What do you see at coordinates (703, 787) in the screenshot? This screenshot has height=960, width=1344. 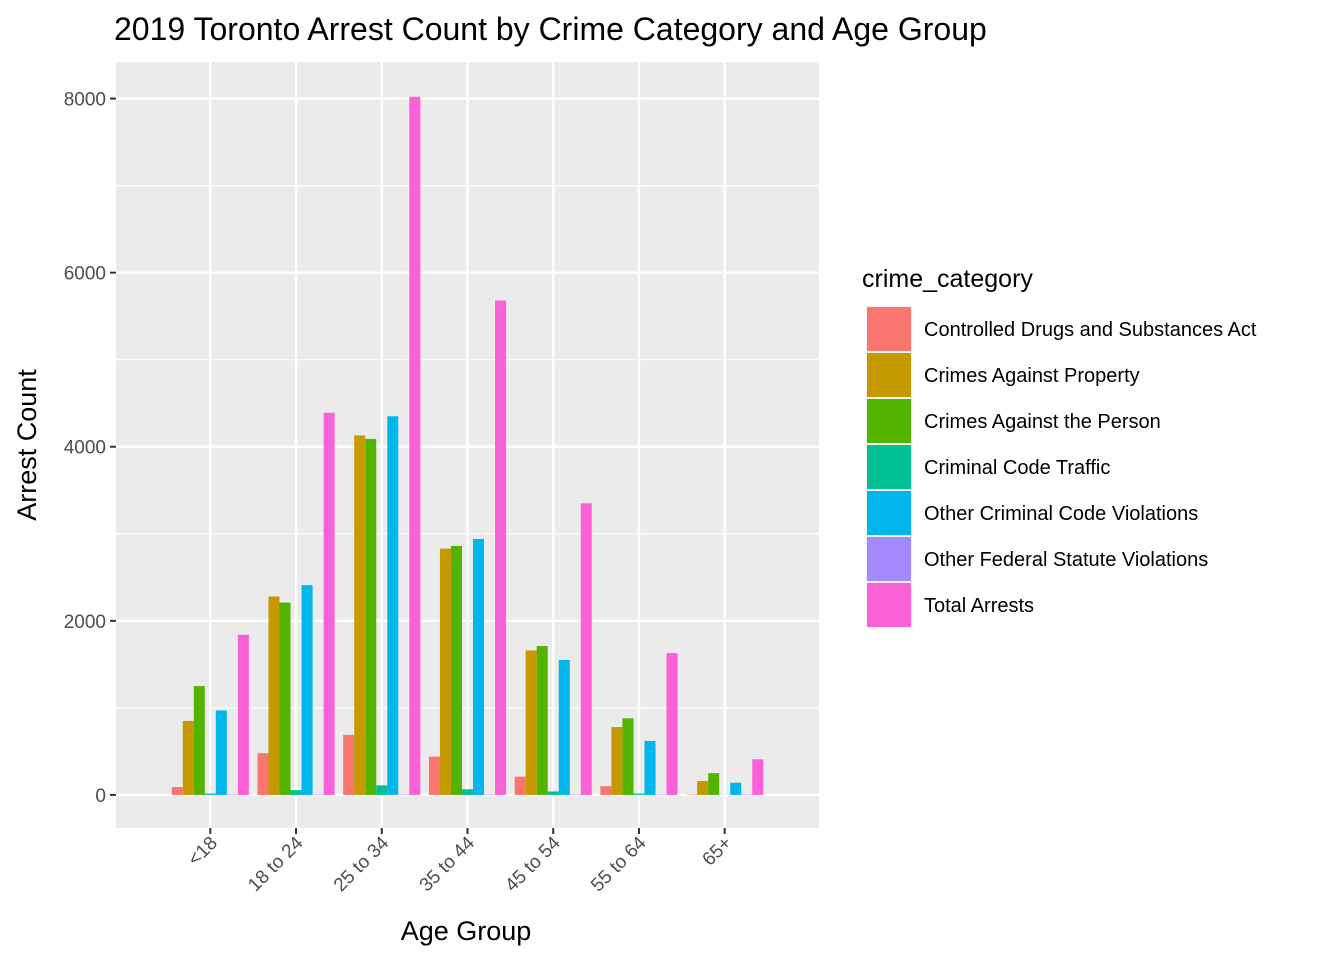 I see `bar-crimes-against-property-65-` at bounding box center [703, 787].